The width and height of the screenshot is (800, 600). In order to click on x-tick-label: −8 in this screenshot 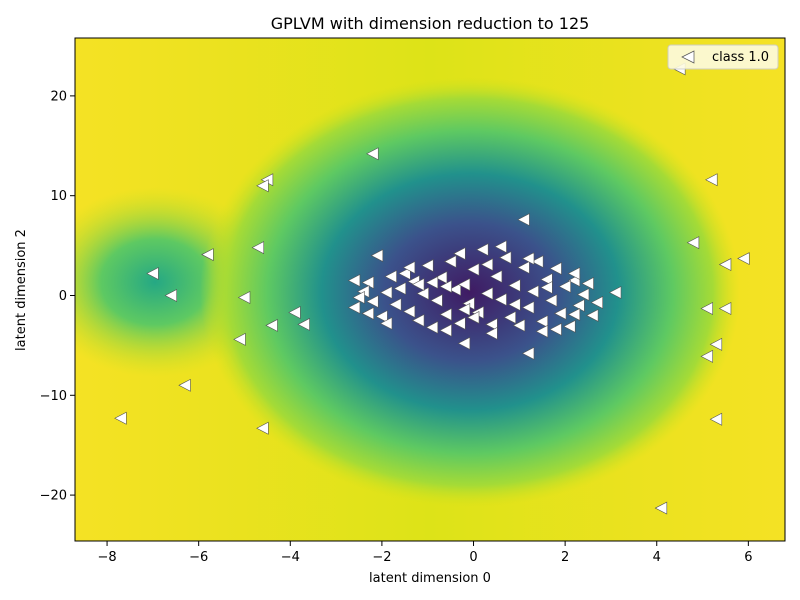, I will do `click(106, 557)`.